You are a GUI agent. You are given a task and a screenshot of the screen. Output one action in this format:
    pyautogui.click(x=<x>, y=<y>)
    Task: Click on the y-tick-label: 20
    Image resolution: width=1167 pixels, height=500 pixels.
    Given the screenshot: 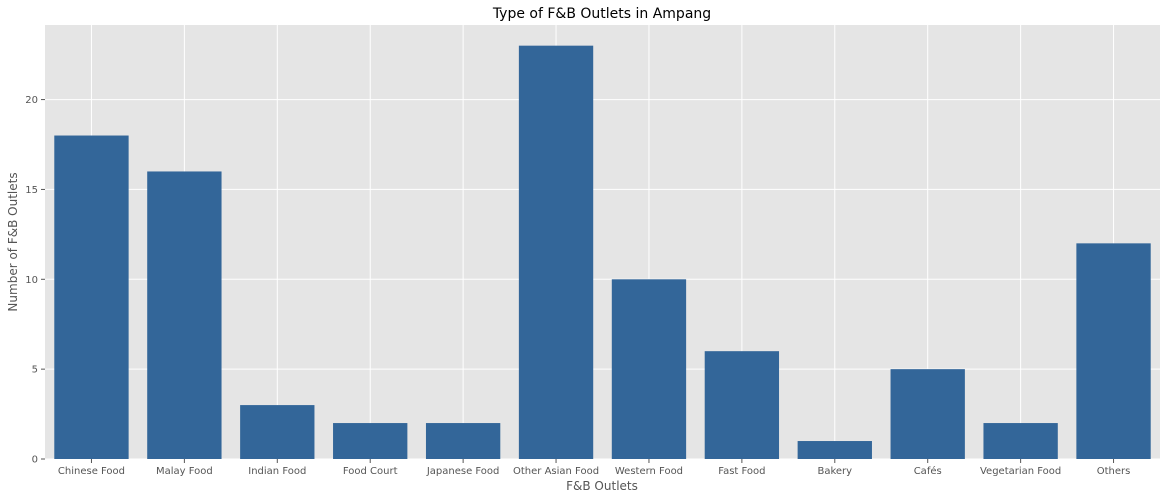 What is the action you would take?
    pyautogui.click(x=31, y=100)
    